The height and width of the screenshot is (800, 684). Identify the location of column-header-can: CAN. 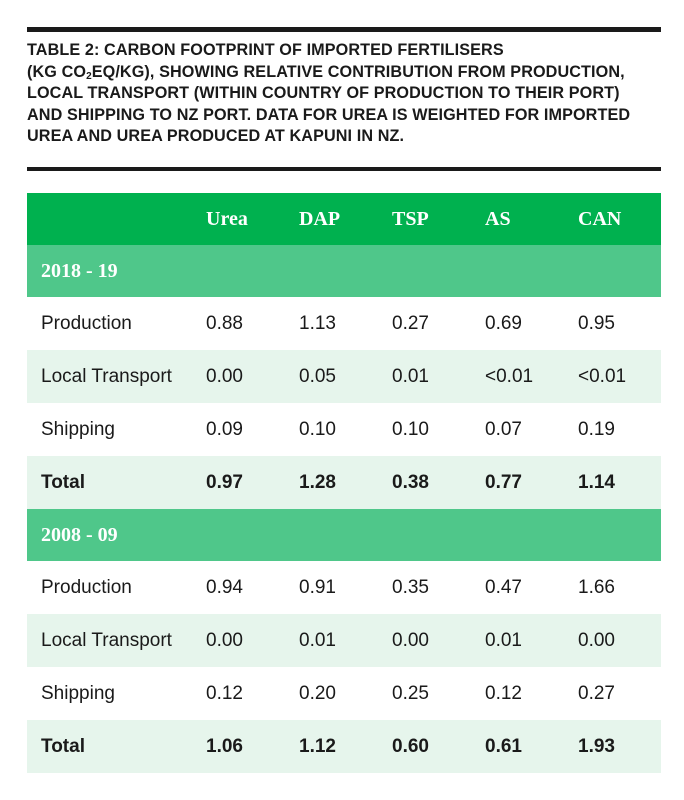
(600, 218).